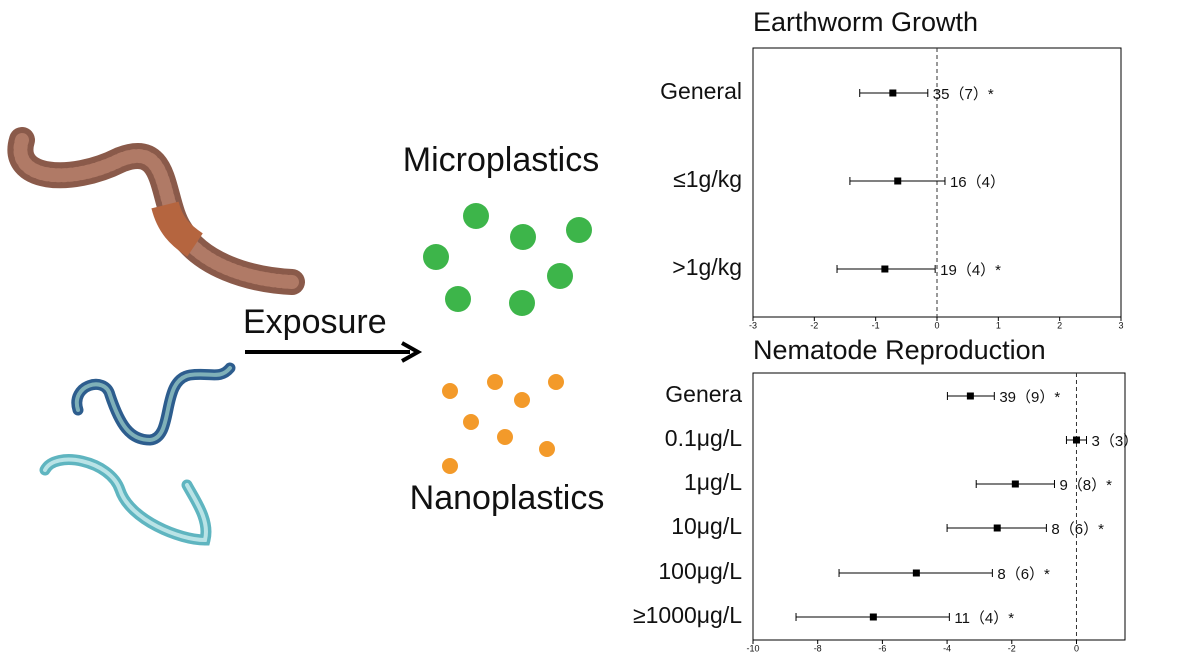  I want to click on x-tick-label: -10, so click(752, 648).